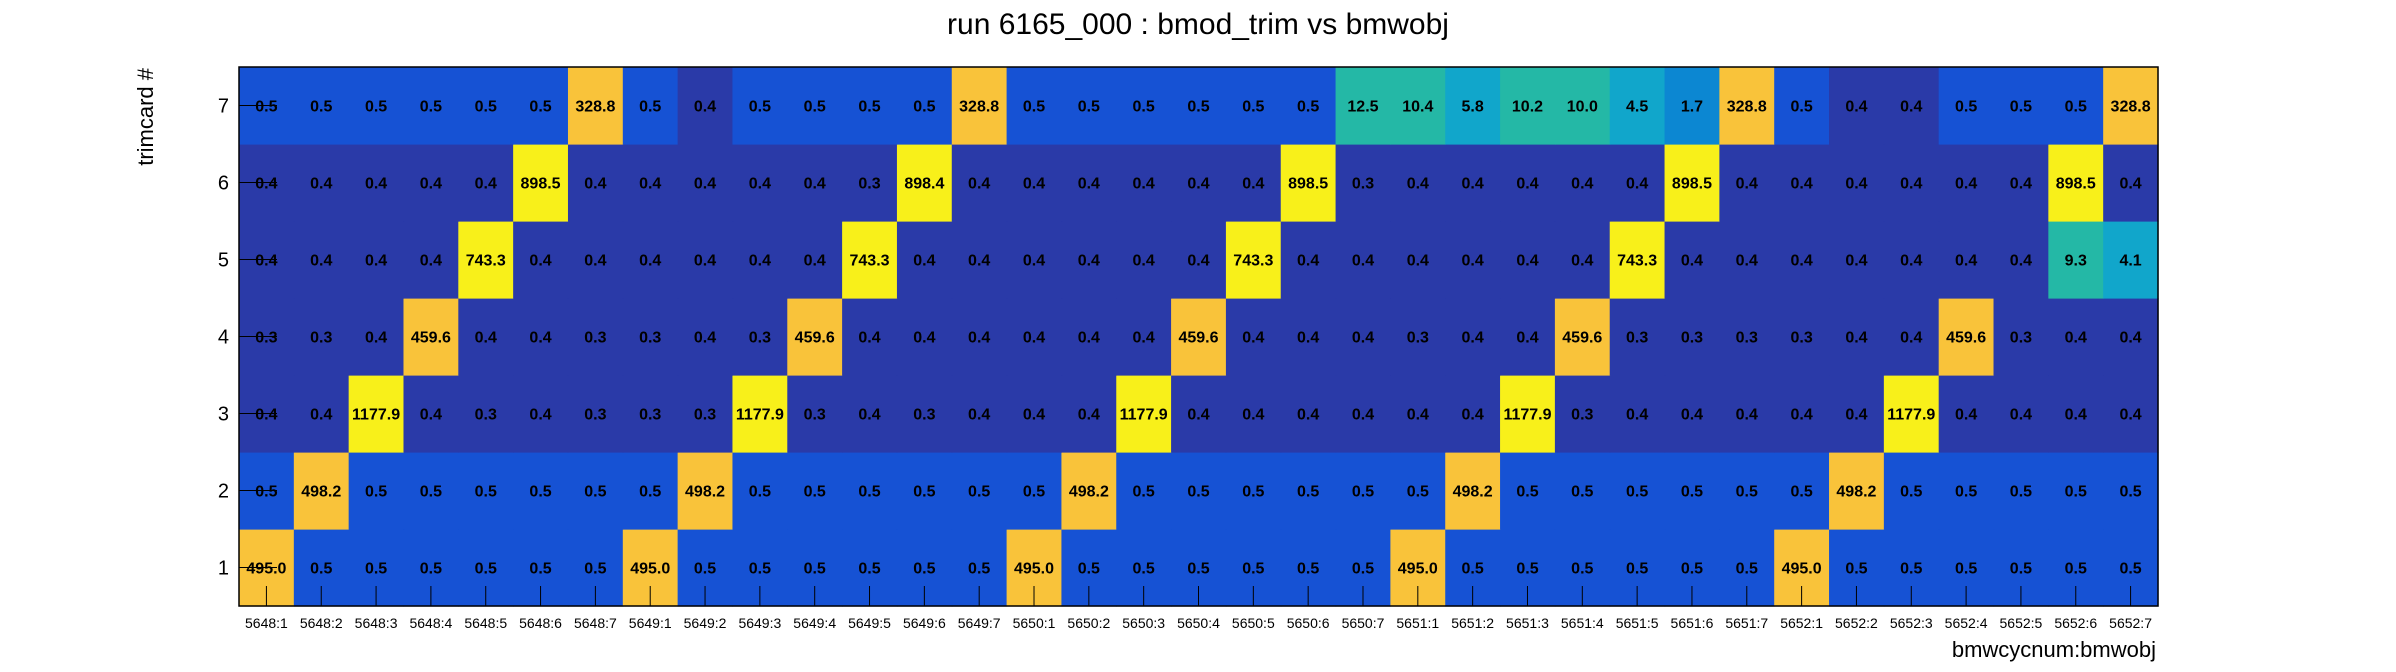 The image size is (2396, 672). Describe the element at coordinates (1856, 623) in the screenshot. I see `x-tick-label: 5652:2` at that location.